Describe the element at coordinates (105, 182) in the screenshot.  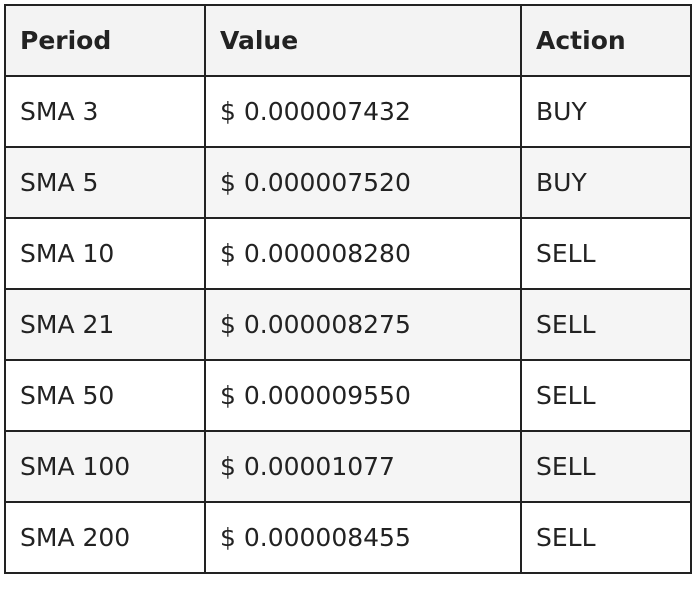
I see `period-cell: SMA 5` at that location.